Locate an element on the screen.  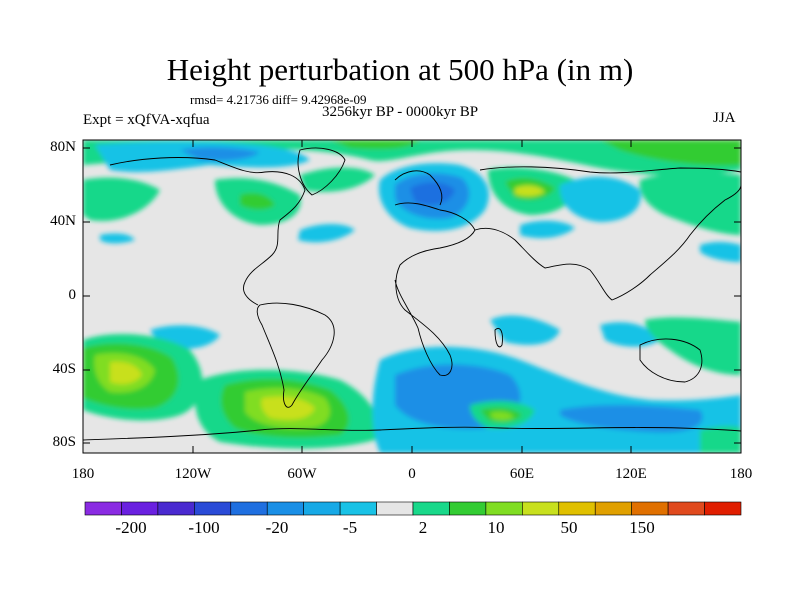
lat-label-0: 0 is located at coordinates (72, 295).